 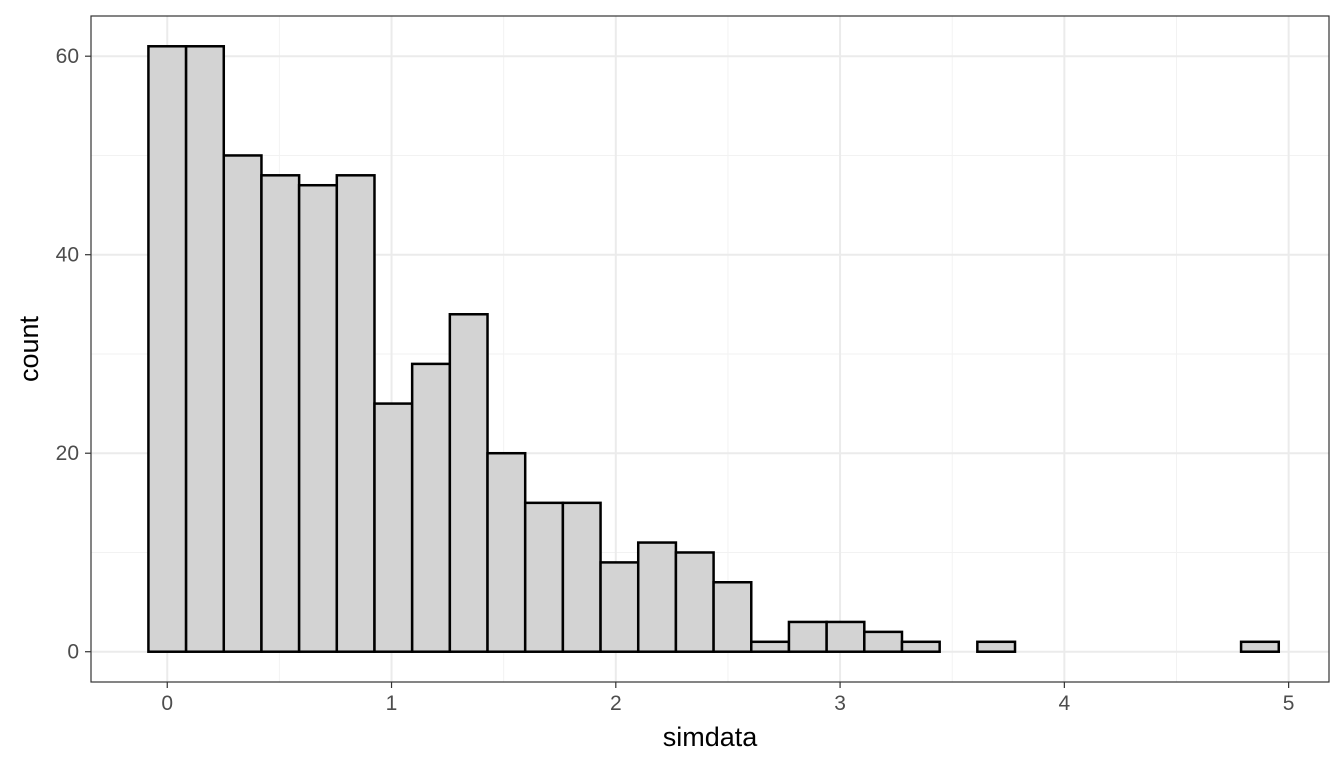 I want to click on x-tick-label: 3, so click(x=840, y=703).